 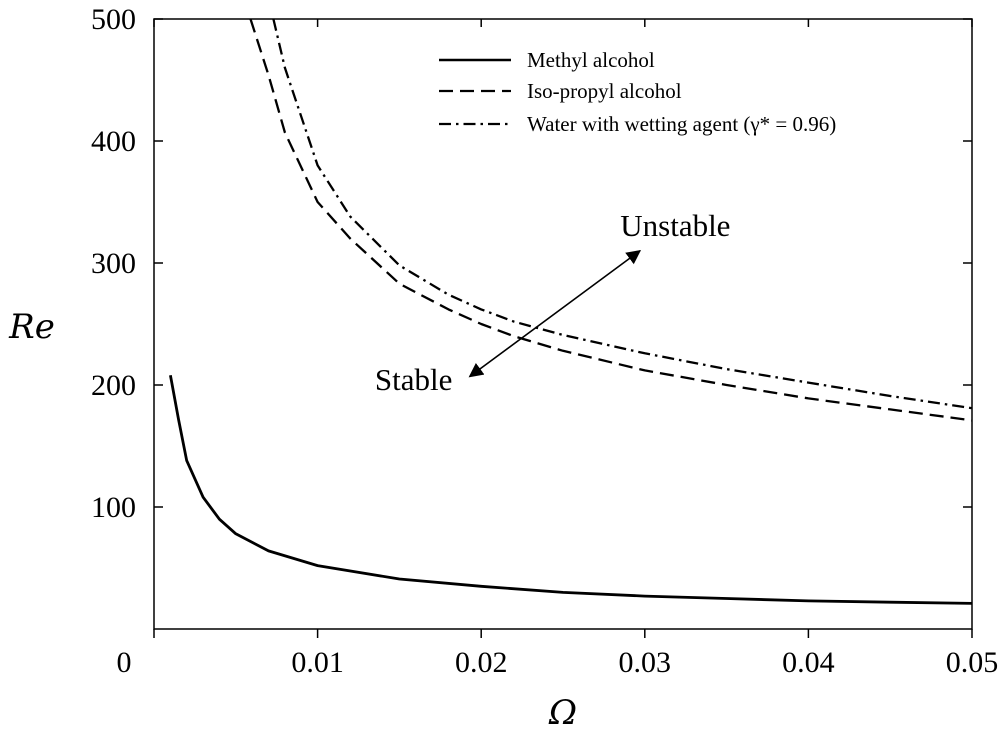 I want to click on y-tick-label: 400, so click(x=113, y=141).